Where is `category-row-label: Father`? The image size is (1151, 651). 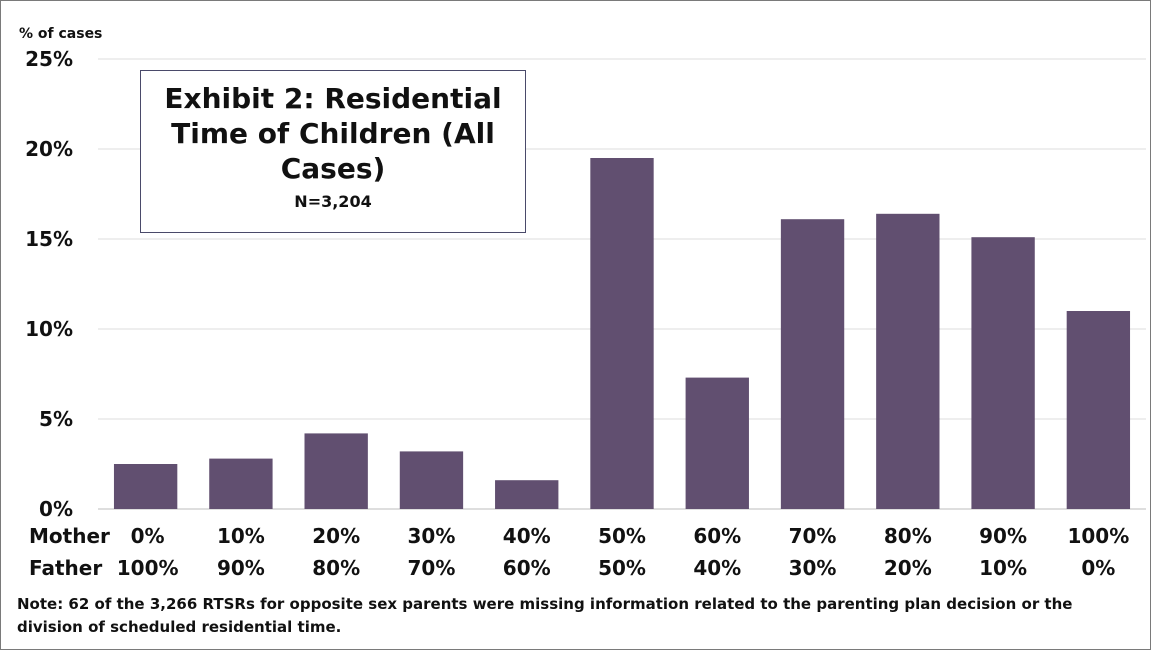
category-row-label: Father is located at coordinates (65, 568).